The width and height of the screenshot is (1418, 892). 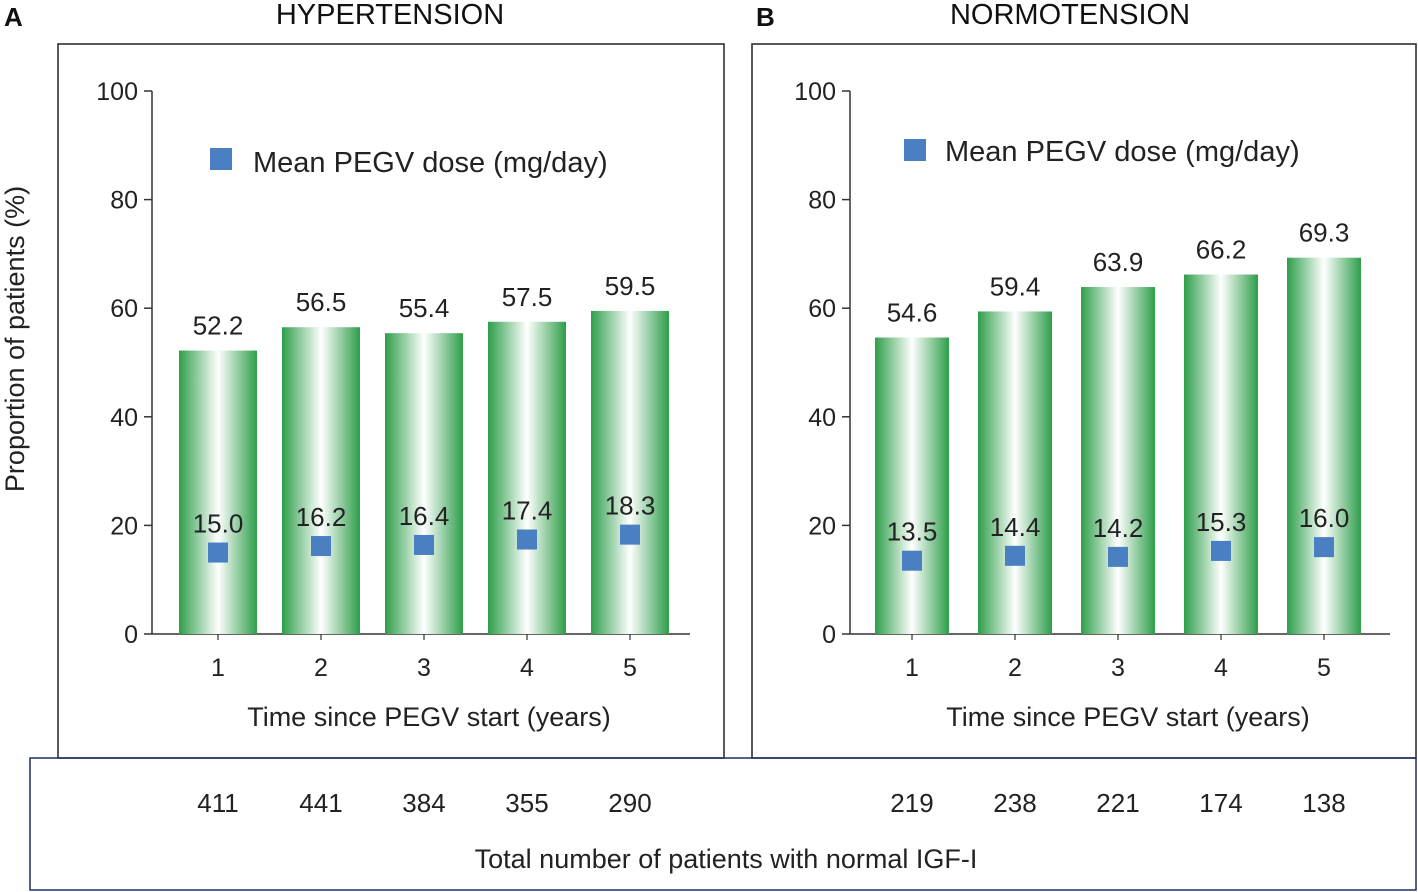 I want to click on dose-value-label: 18.3, so click(x=630, y=506).